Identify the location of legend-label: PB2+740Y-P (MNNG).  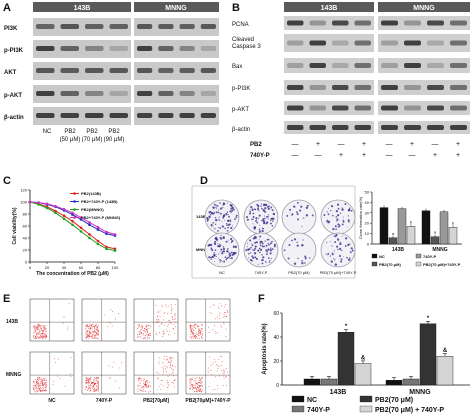
(101, 217).